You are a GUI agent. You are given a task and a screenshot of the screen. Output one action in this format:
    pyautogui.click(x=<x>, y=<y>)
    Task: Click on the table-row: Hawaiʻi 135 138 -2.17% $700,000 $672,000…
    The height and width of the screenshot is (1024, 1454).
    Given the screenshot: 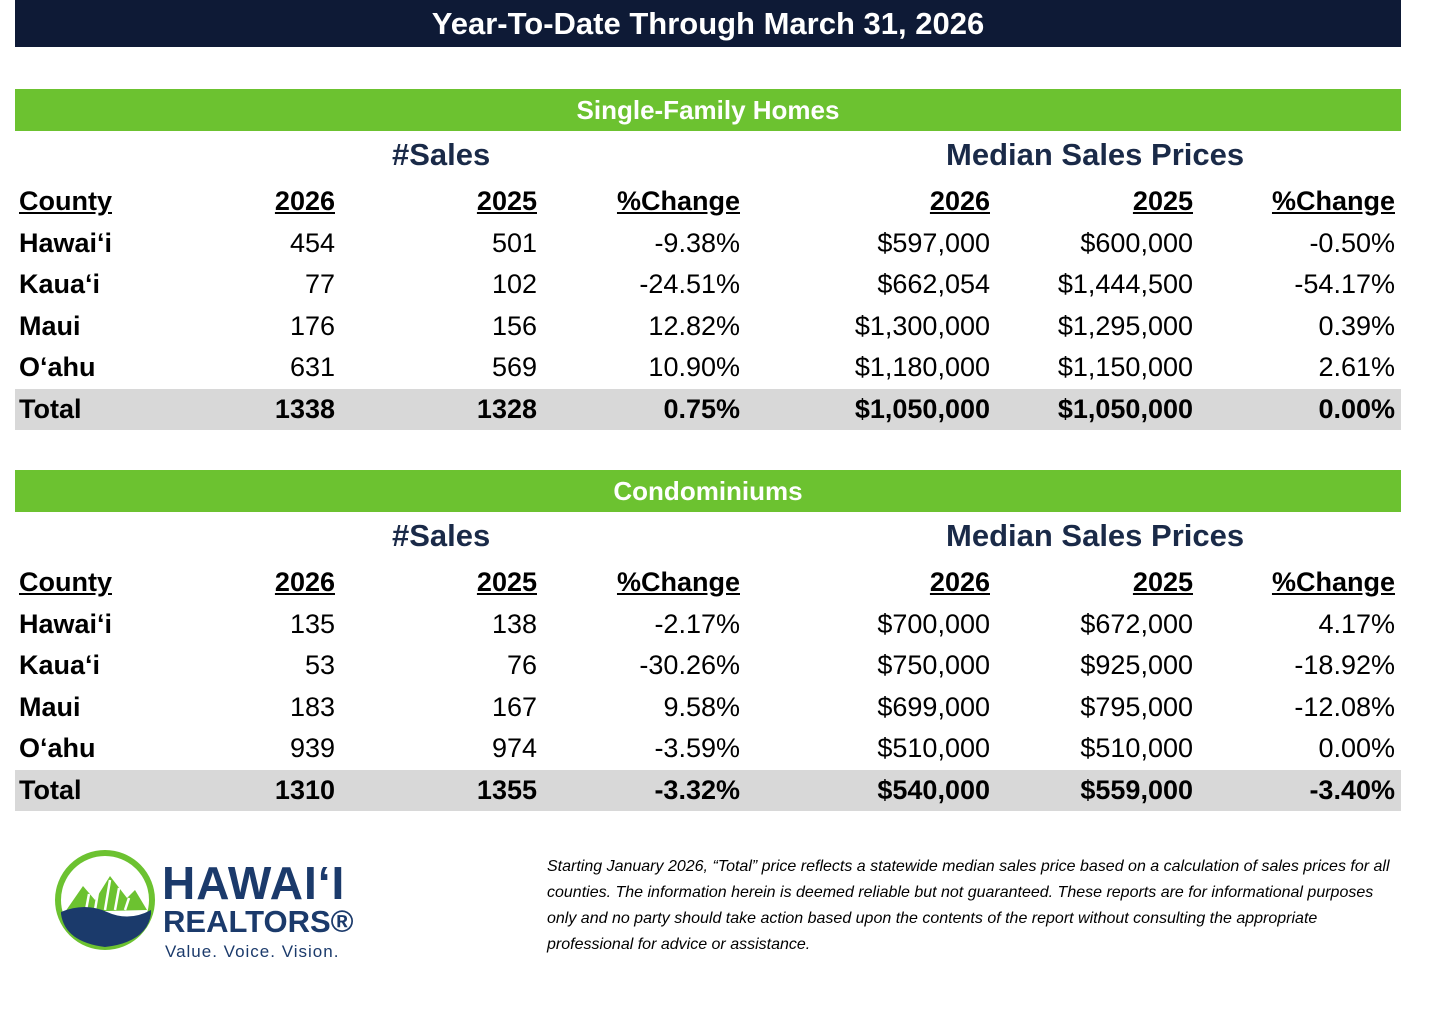 What is the action you would take?
    pyautogui.click(x=708, y=625)
    